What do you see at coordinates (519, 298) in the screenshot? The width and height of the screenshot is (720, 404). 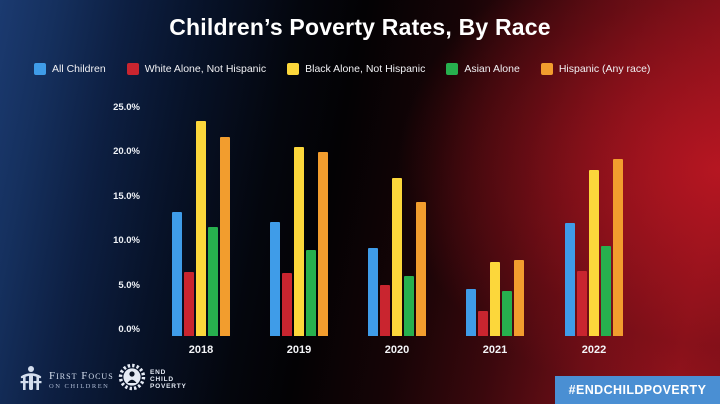 I see `bar-2021-hispanic-any-race` at bounding box center [519, 298].